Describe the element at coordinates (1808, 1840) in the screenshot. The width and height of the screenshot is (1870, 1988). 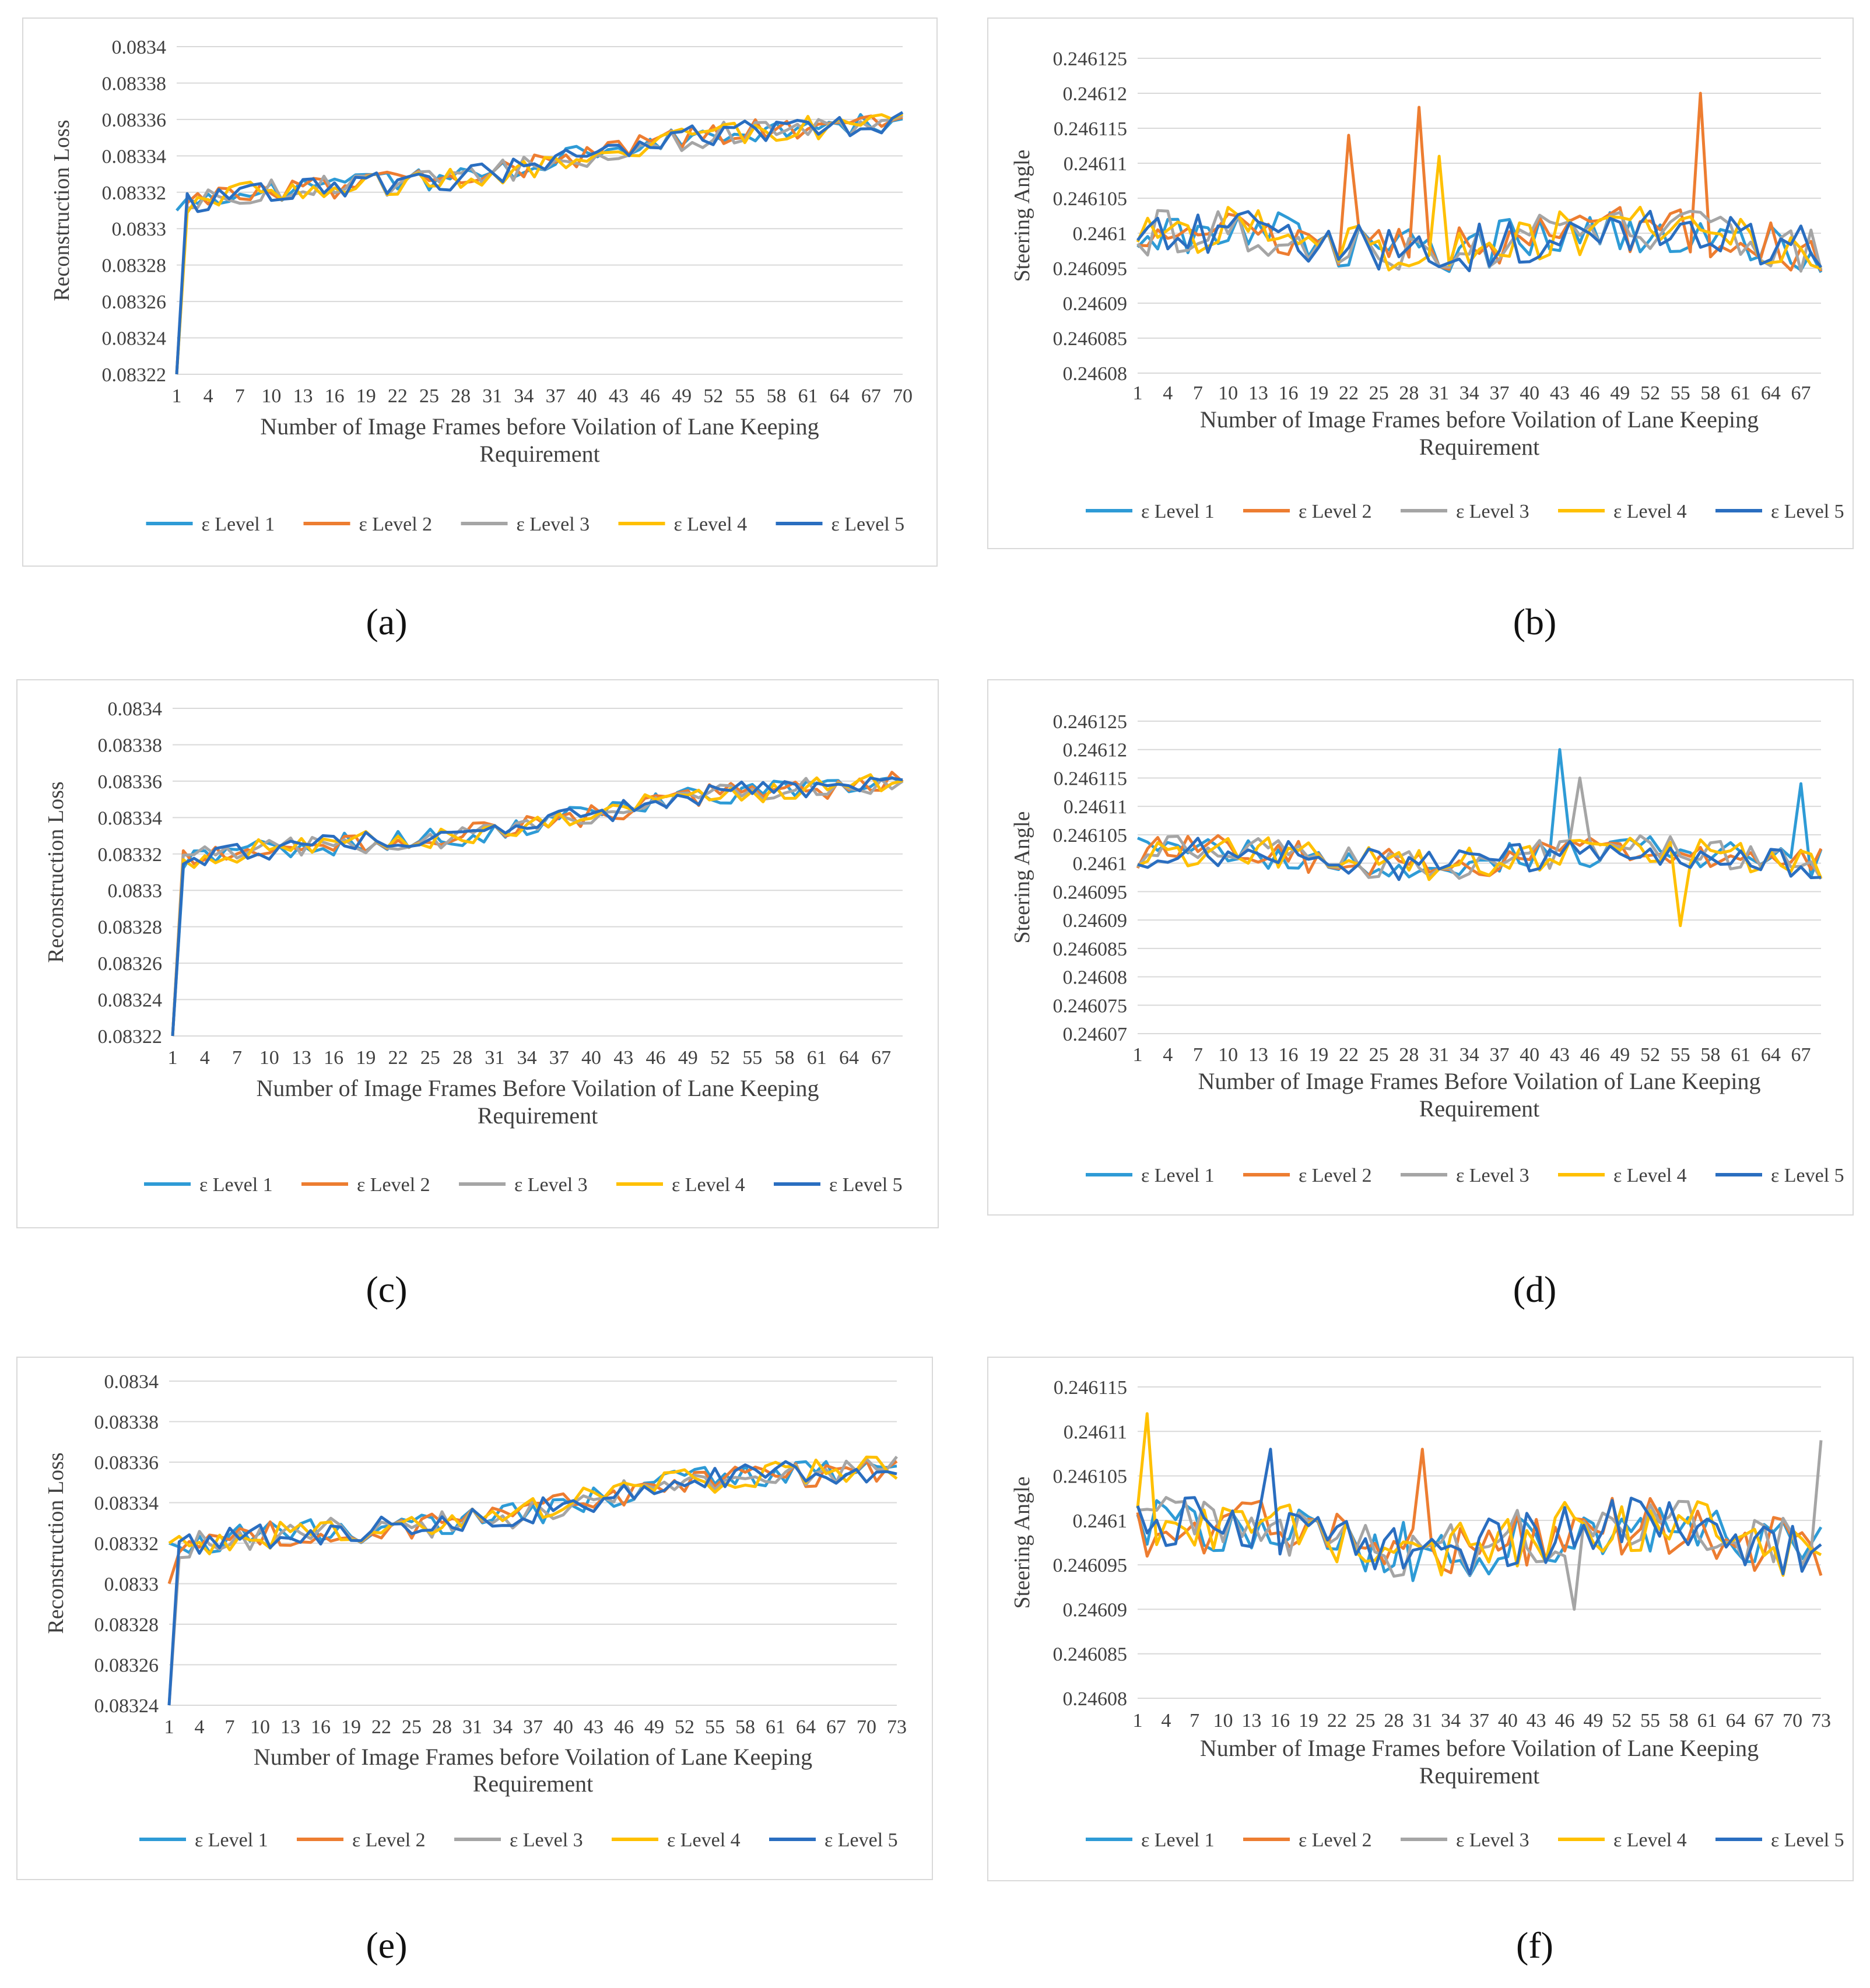
I see `chart-f-legend-label: ε Level 5` at that location.